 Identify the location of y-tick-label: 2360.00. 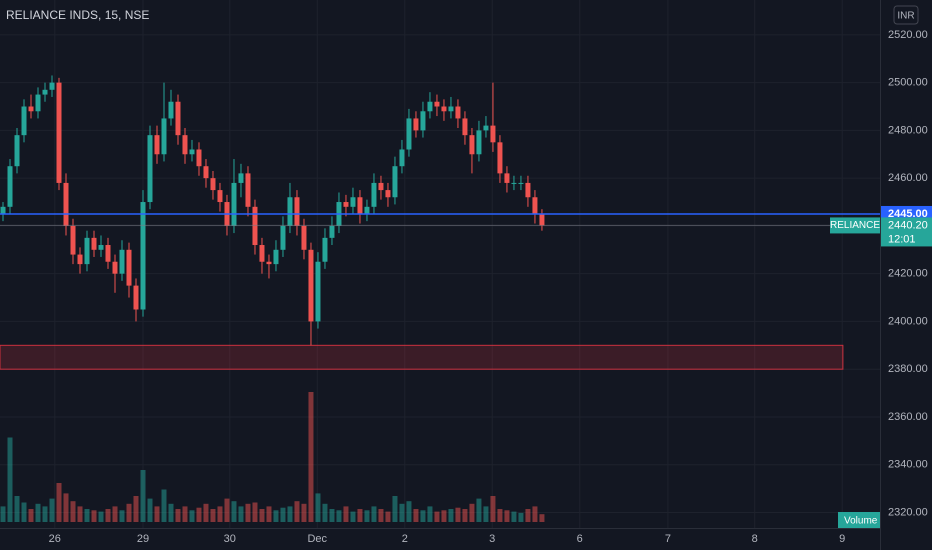
(908, 417).